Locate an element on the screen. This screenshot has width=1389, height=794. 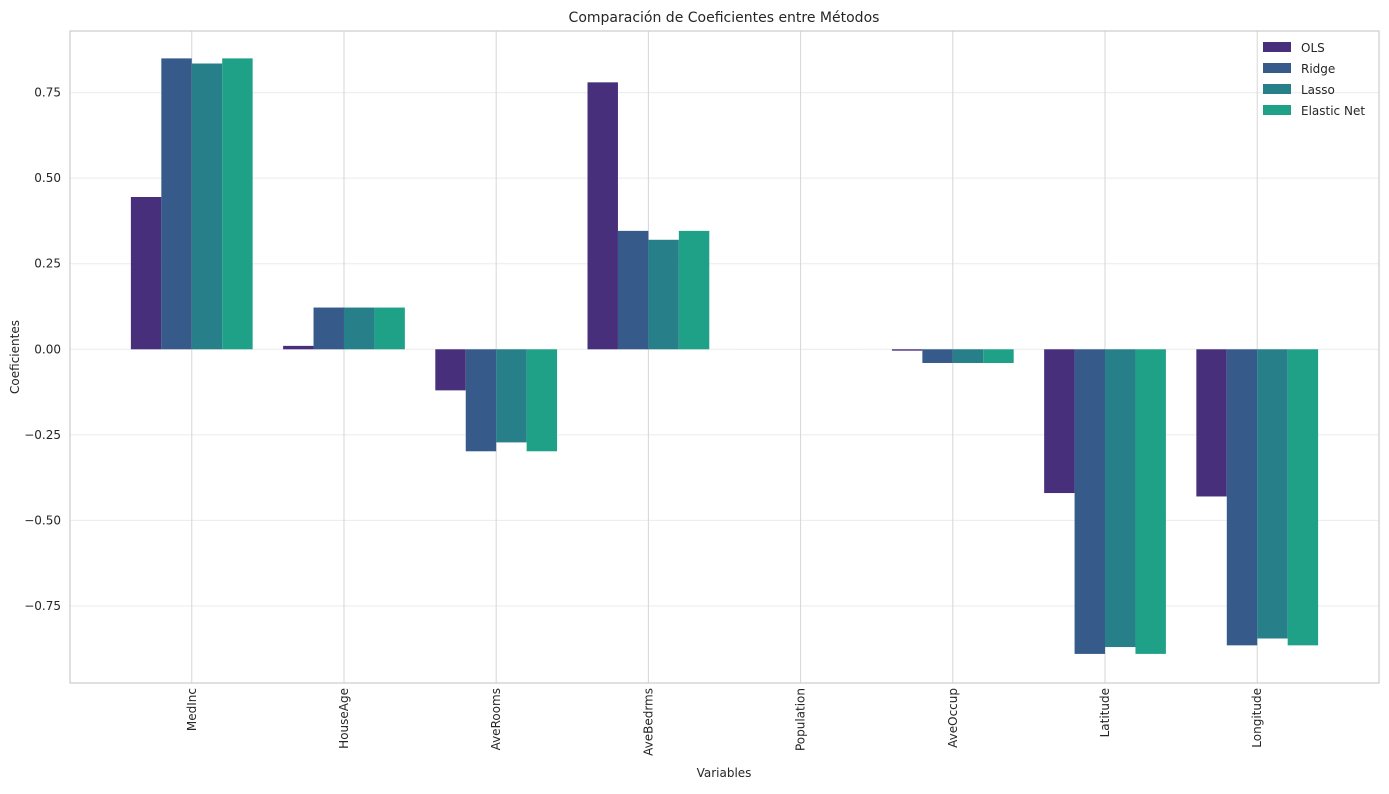
x-tick-label: Latitude is located at coordinates (1105, 712).